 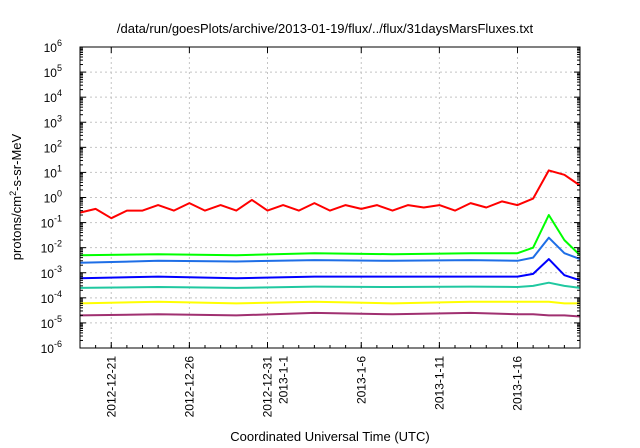 I want to click on y-tick-label: 10⁻³, so click(x=51, y=272).